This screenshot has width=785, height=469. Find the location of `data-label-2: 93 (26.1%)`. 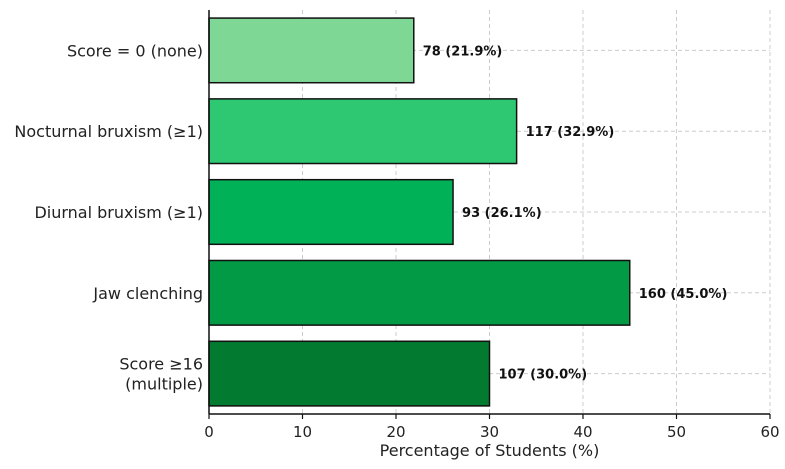

data-label-2: 93 (26.1%) is located at coordinates (502, 213).